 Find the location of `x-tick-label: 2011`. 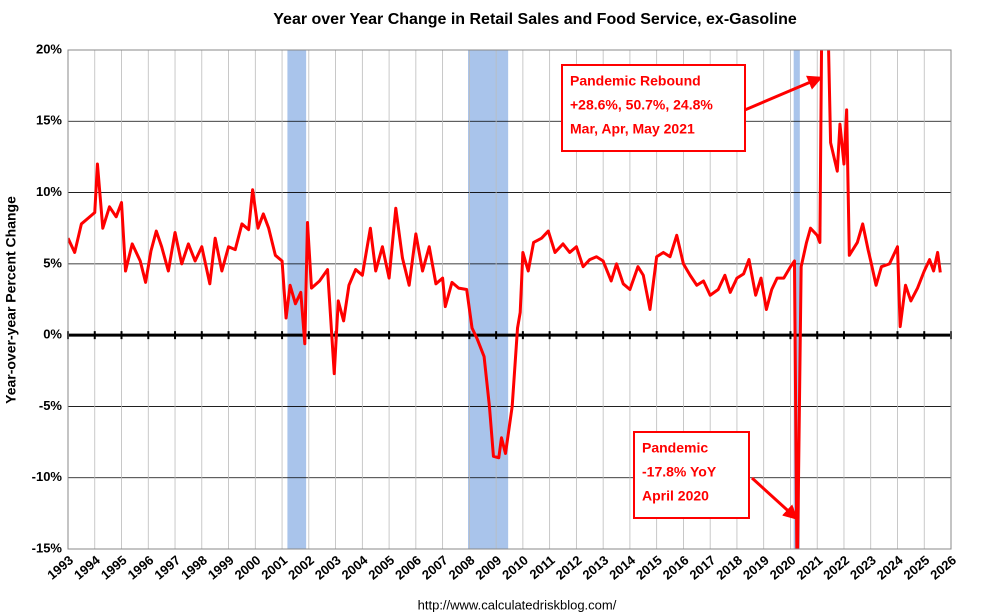

x-tick-label: 2011 is located at coordinates (542, 567).